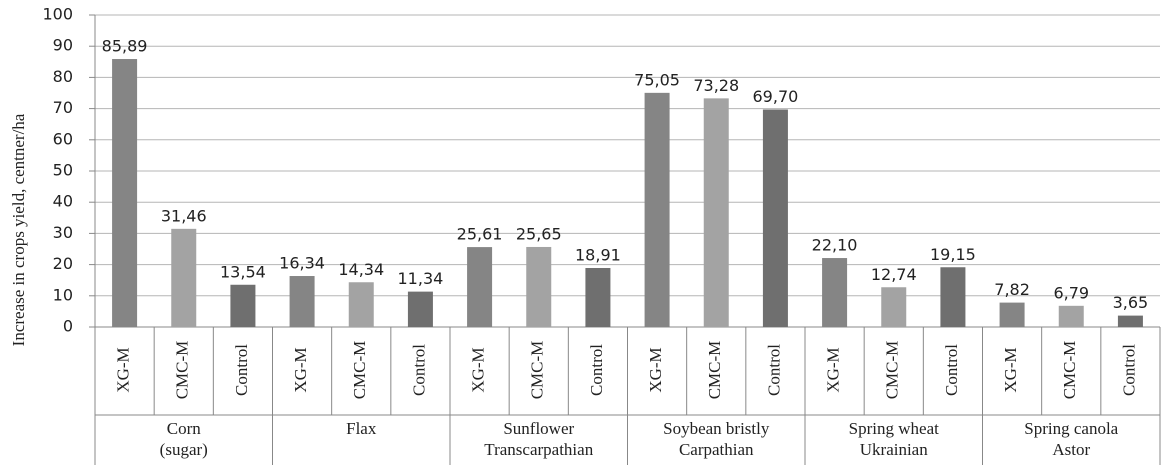 The image size is (1164, 465). What do you see at coordinates (716, 428) in the screenshot?
I see `group-label: Soybean bristly` at bounding box center [716, 428].